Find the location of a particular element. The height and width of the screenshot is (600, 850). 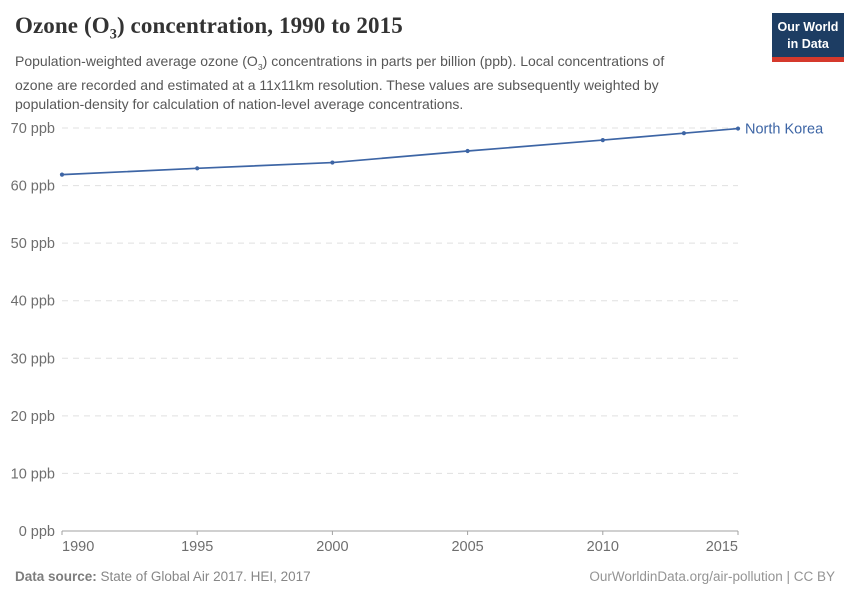

y-tick-label: 40 ppb is located at coordinates (33, 302).